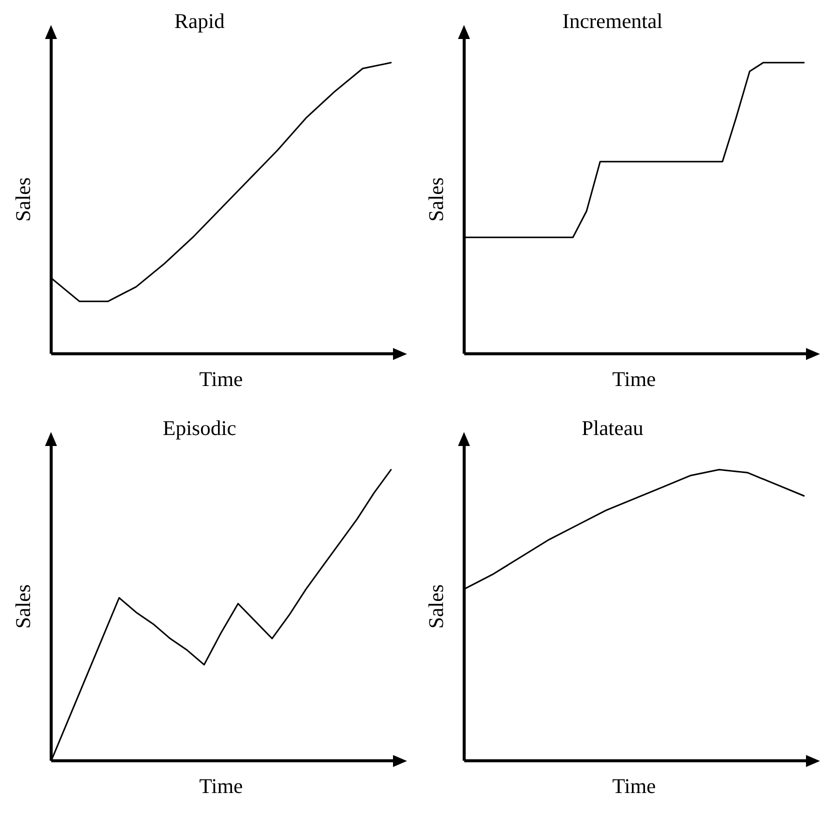  Describe the element at coordinates (200, 21) in the screenshot. I see `chart-title: Rapid` at that location.